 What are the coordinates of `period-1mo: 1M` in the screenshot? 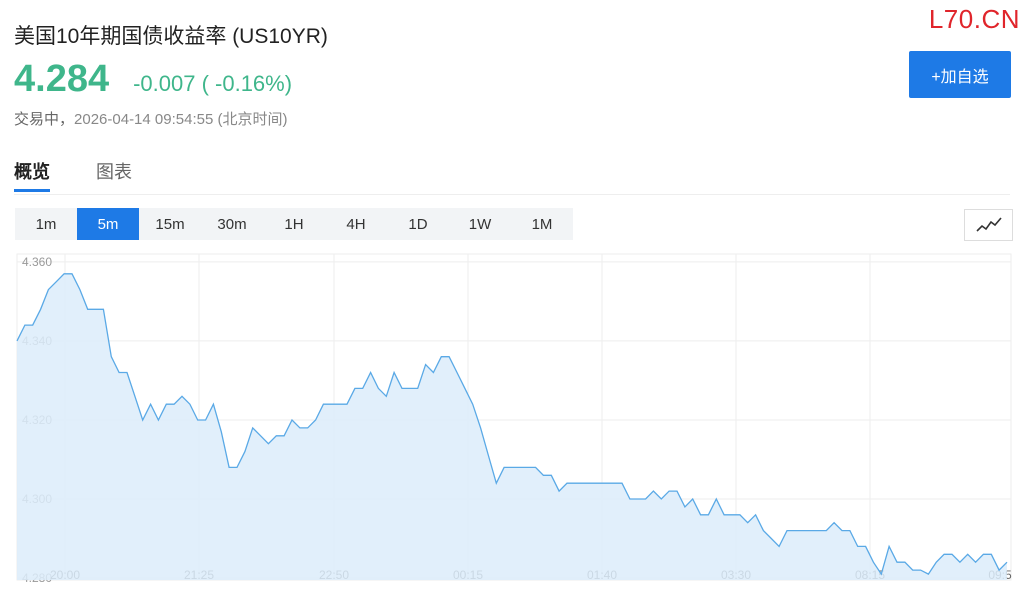 It's located at (542, 224).